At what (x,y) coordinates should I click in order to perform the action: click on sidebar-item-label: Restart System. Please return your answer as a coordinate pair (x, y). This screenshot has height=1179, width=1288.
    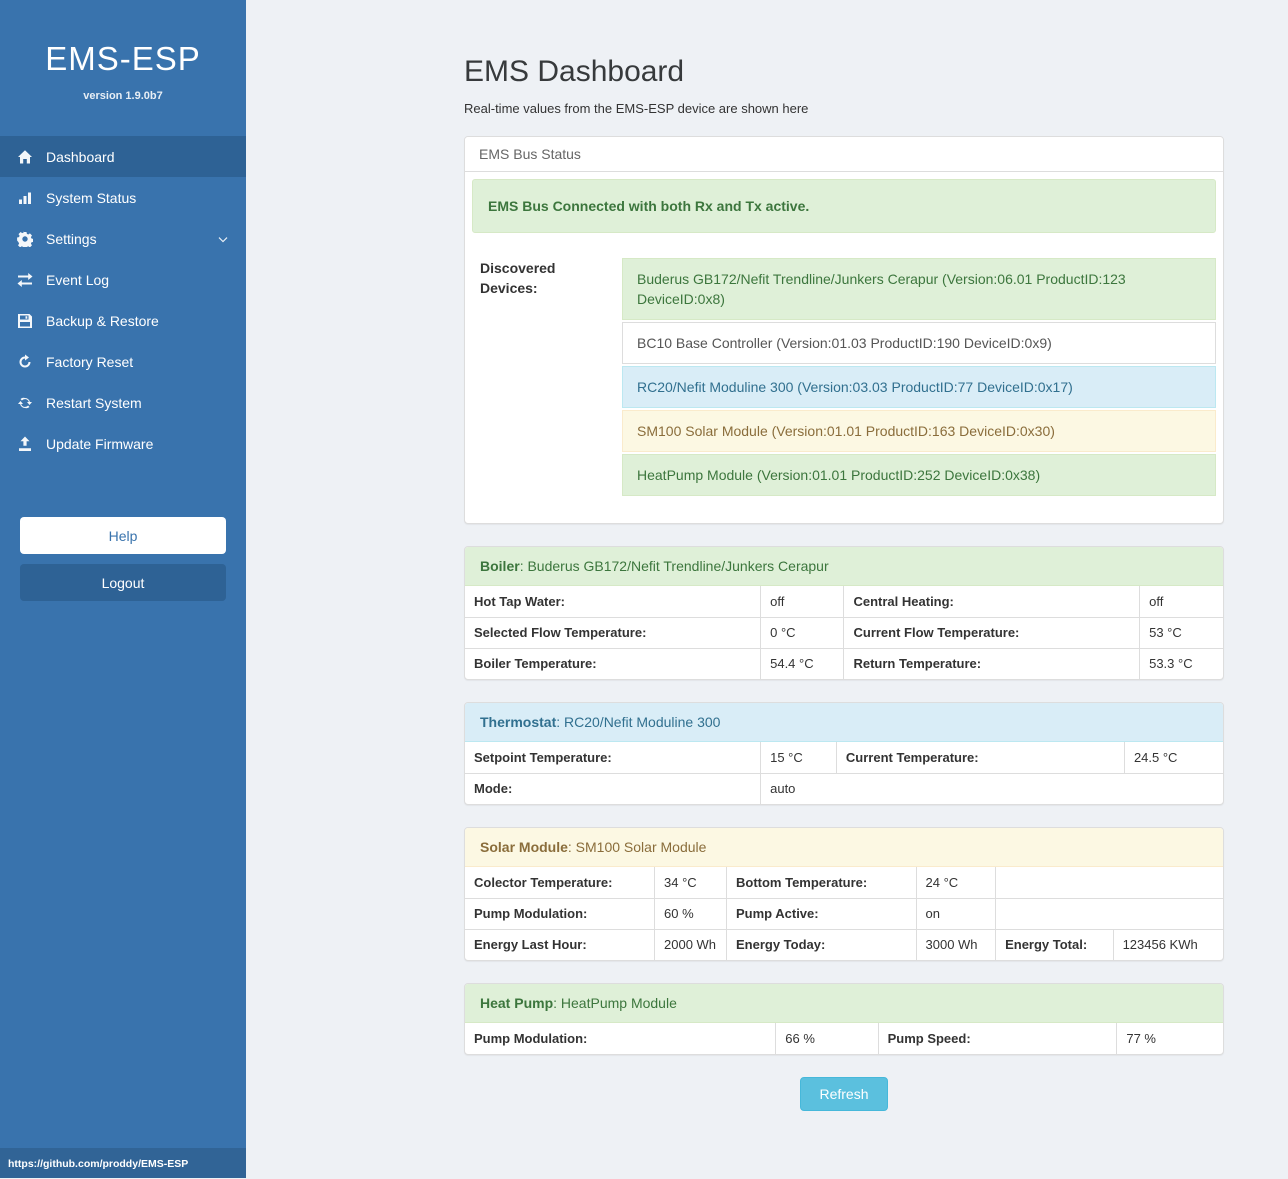
    Looking at the image, I should click on (94, 402).